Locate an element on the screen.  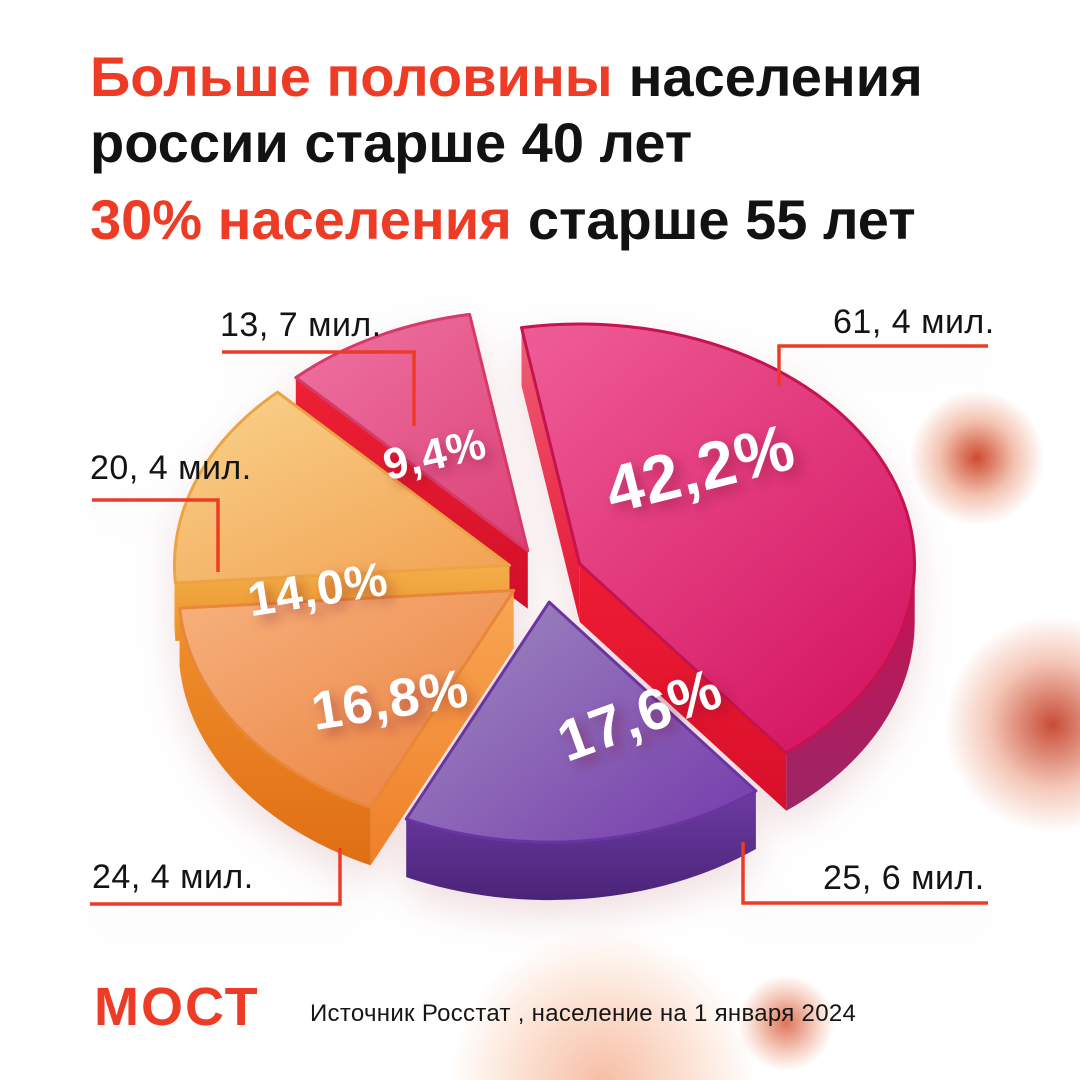
callout-value-13-7: 13, 7 мил. is located at coordinates (301, 325).